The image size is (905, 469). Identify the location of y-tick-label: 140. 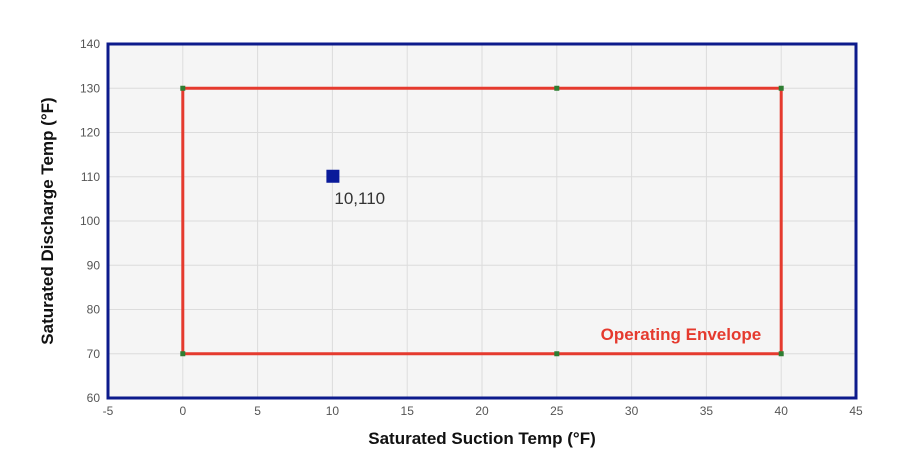
(90, 44).